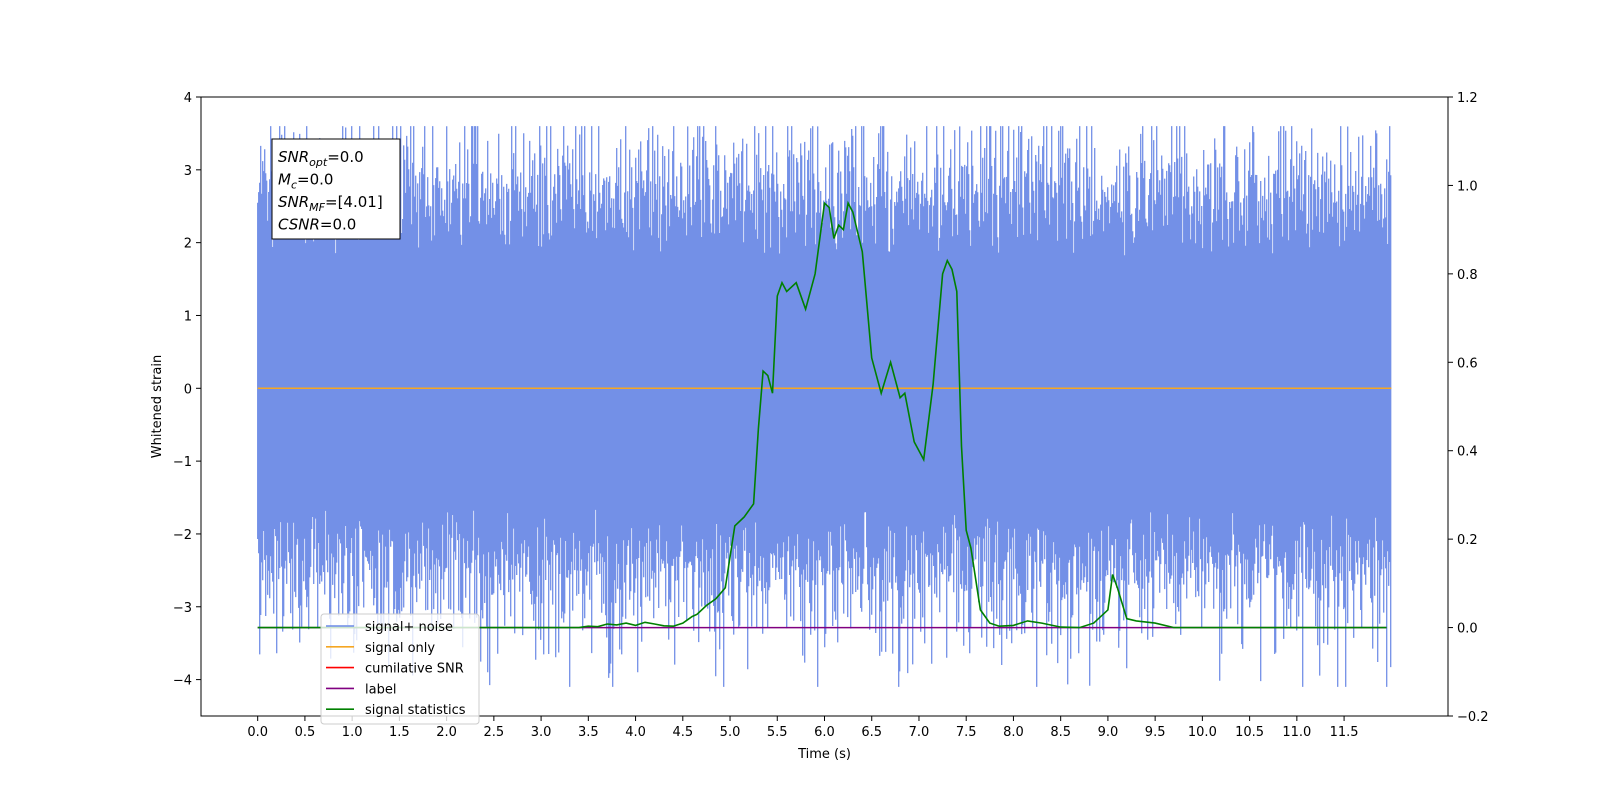 This screenshot has width=1600, height=804. Describe the element at coordinates (1344, 732) in the screenshot. I see `x-tick-label: 11.5` at that location.